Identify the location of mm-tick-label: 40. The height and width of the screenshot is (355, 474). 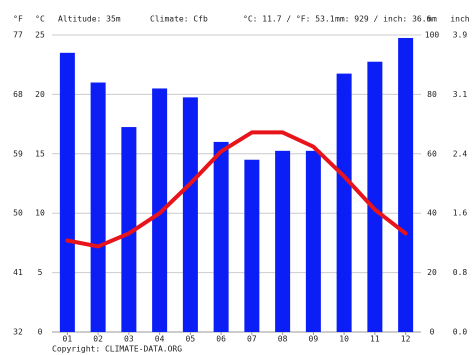
(432, 213).